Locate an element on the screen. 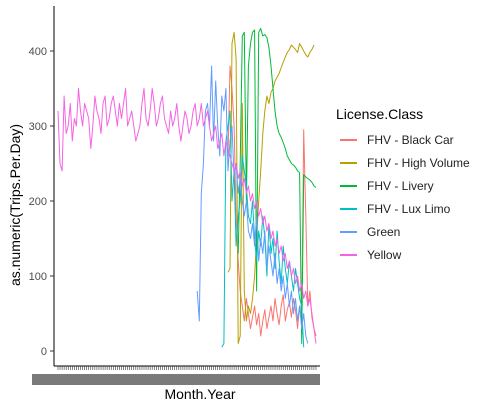  series-line-fhv-livery is located at coordinates (277, 186).